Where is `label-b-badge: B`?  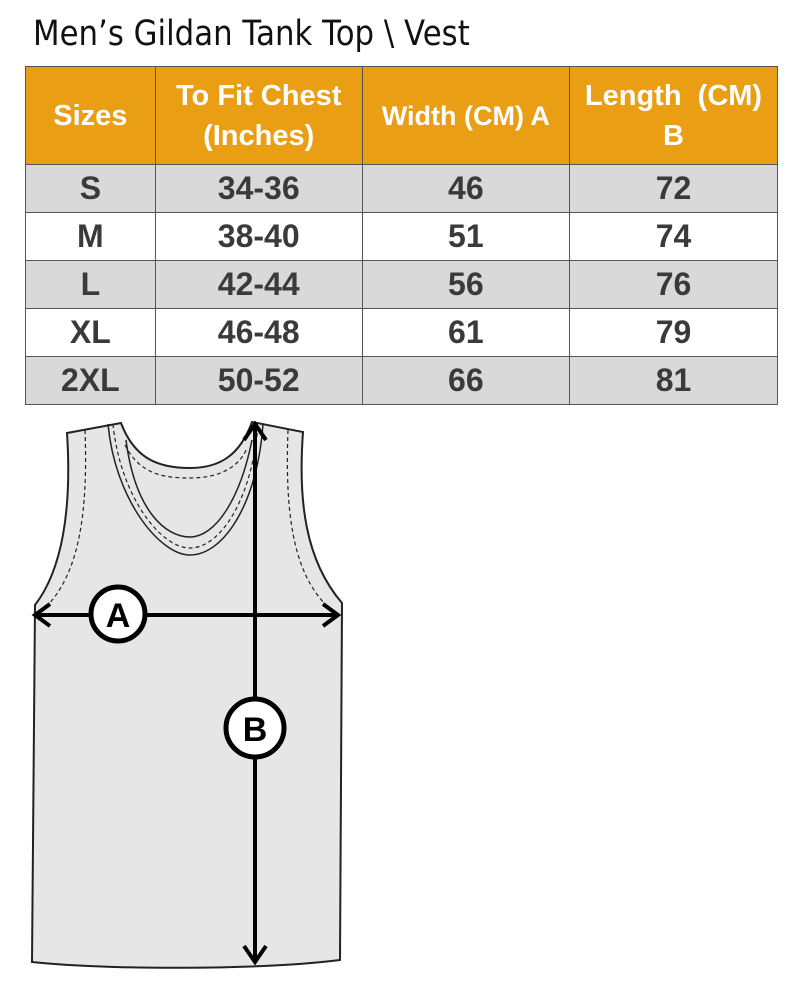 label-b-badge: B is located at coordinates (255, 728).